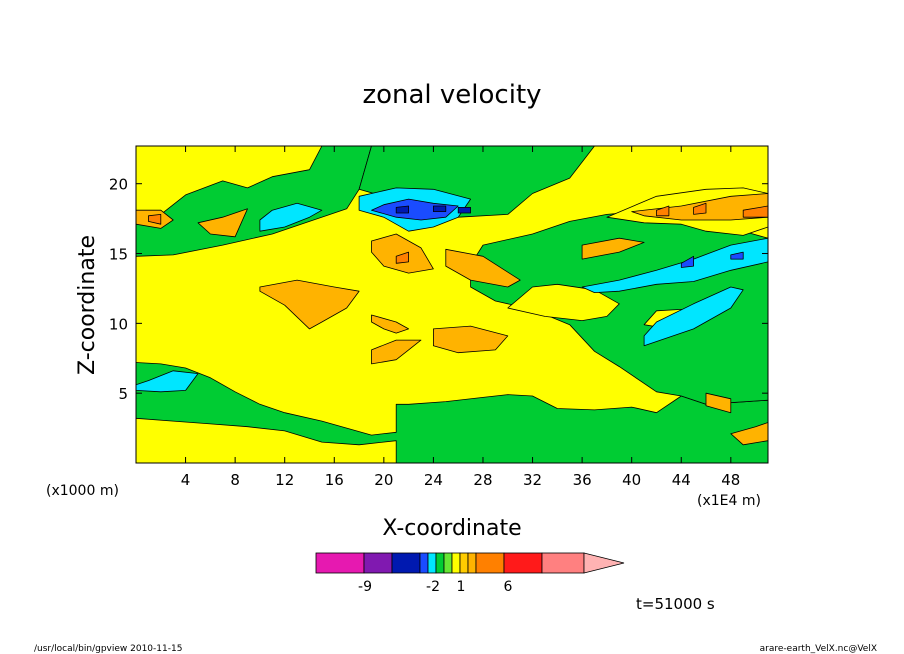 This screenshot has height=654, width=904. Describe the element at coordinates (681, 480) in the screenshot. I see `x-tick-label: 44` at that location.